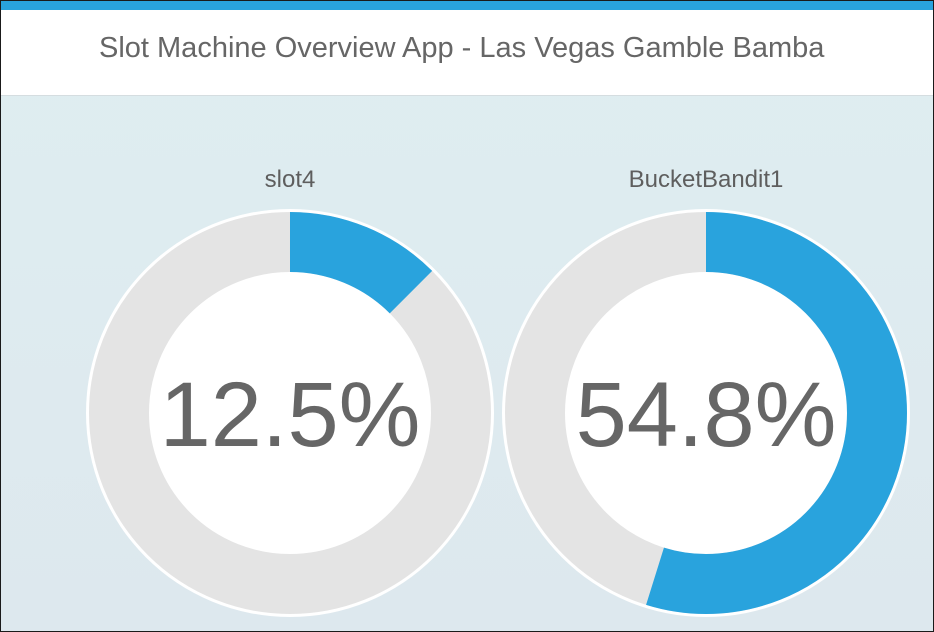  I want to click on gauge-title: BucketBandit1, so click(706, 179).